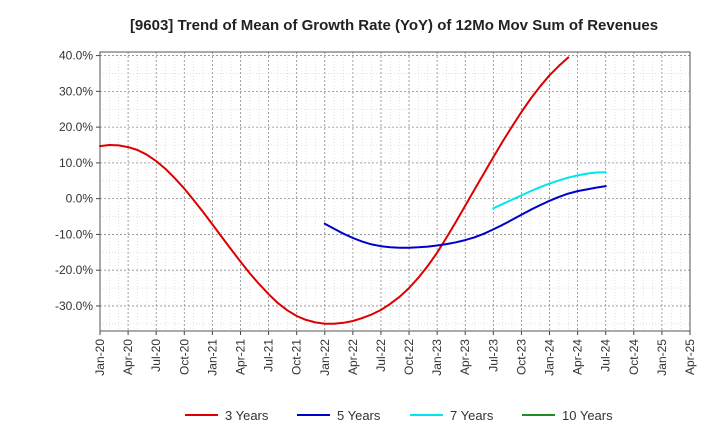 The height and width of the screenshot is (440, 720). Describe the element at coordinates (409, 357) in the screenshot. I see `x-tick-label: Oct-22` at that location.